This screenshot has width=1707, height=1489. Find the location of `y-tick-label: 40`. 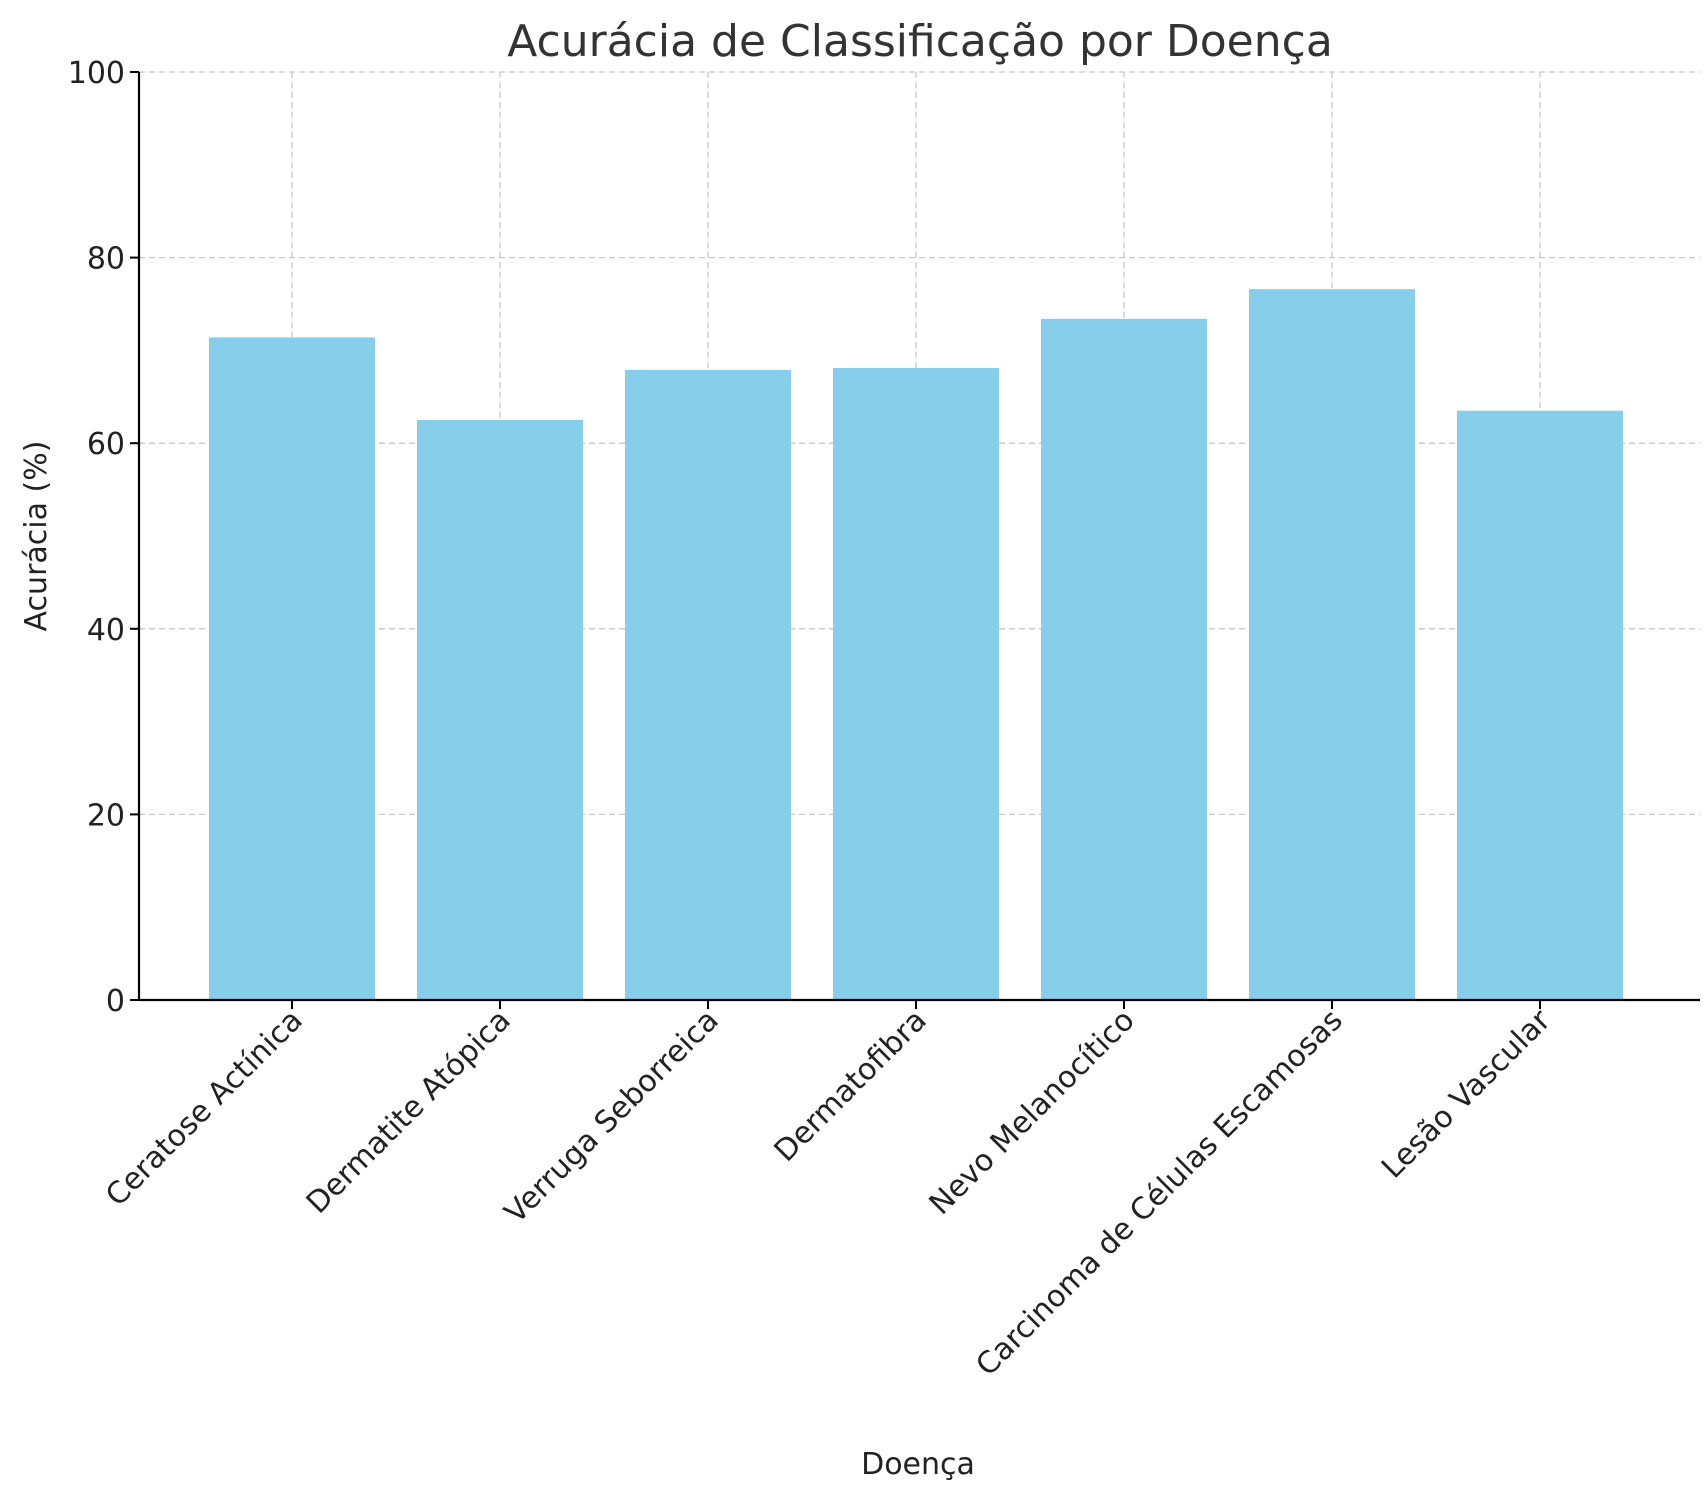

y-tick-label: 40 is located at coordinates (106, 630).